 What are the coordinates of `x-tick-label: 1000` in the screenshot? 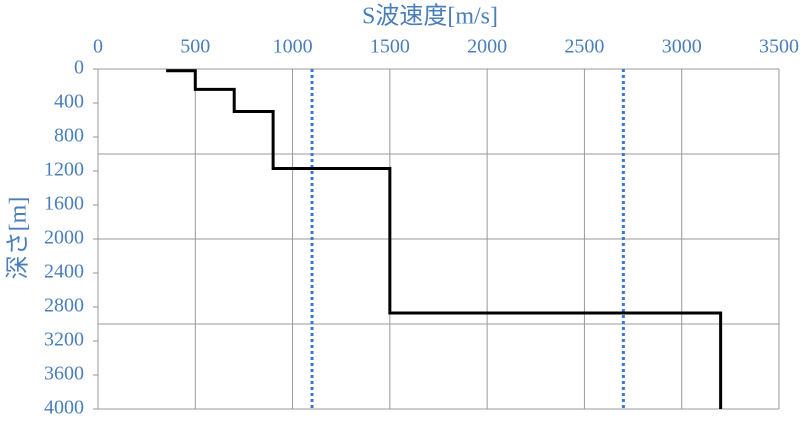 It's located at (293, 47).